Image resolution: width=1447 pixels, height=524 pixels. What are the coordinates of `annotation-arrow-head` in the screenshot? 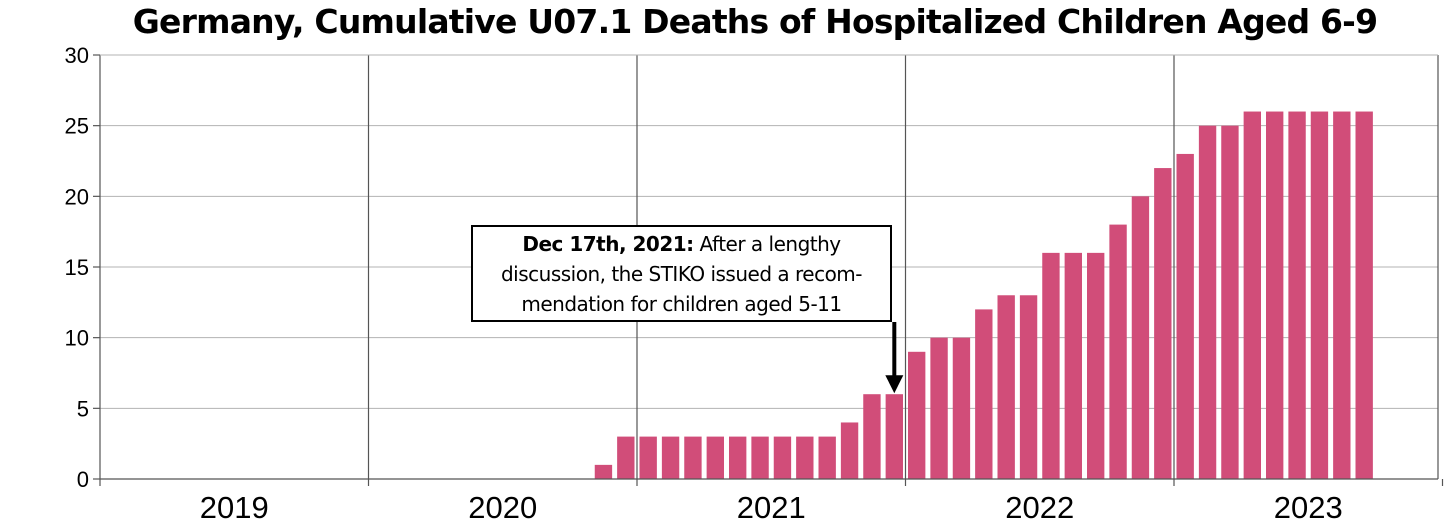 It's located at (894, 384).